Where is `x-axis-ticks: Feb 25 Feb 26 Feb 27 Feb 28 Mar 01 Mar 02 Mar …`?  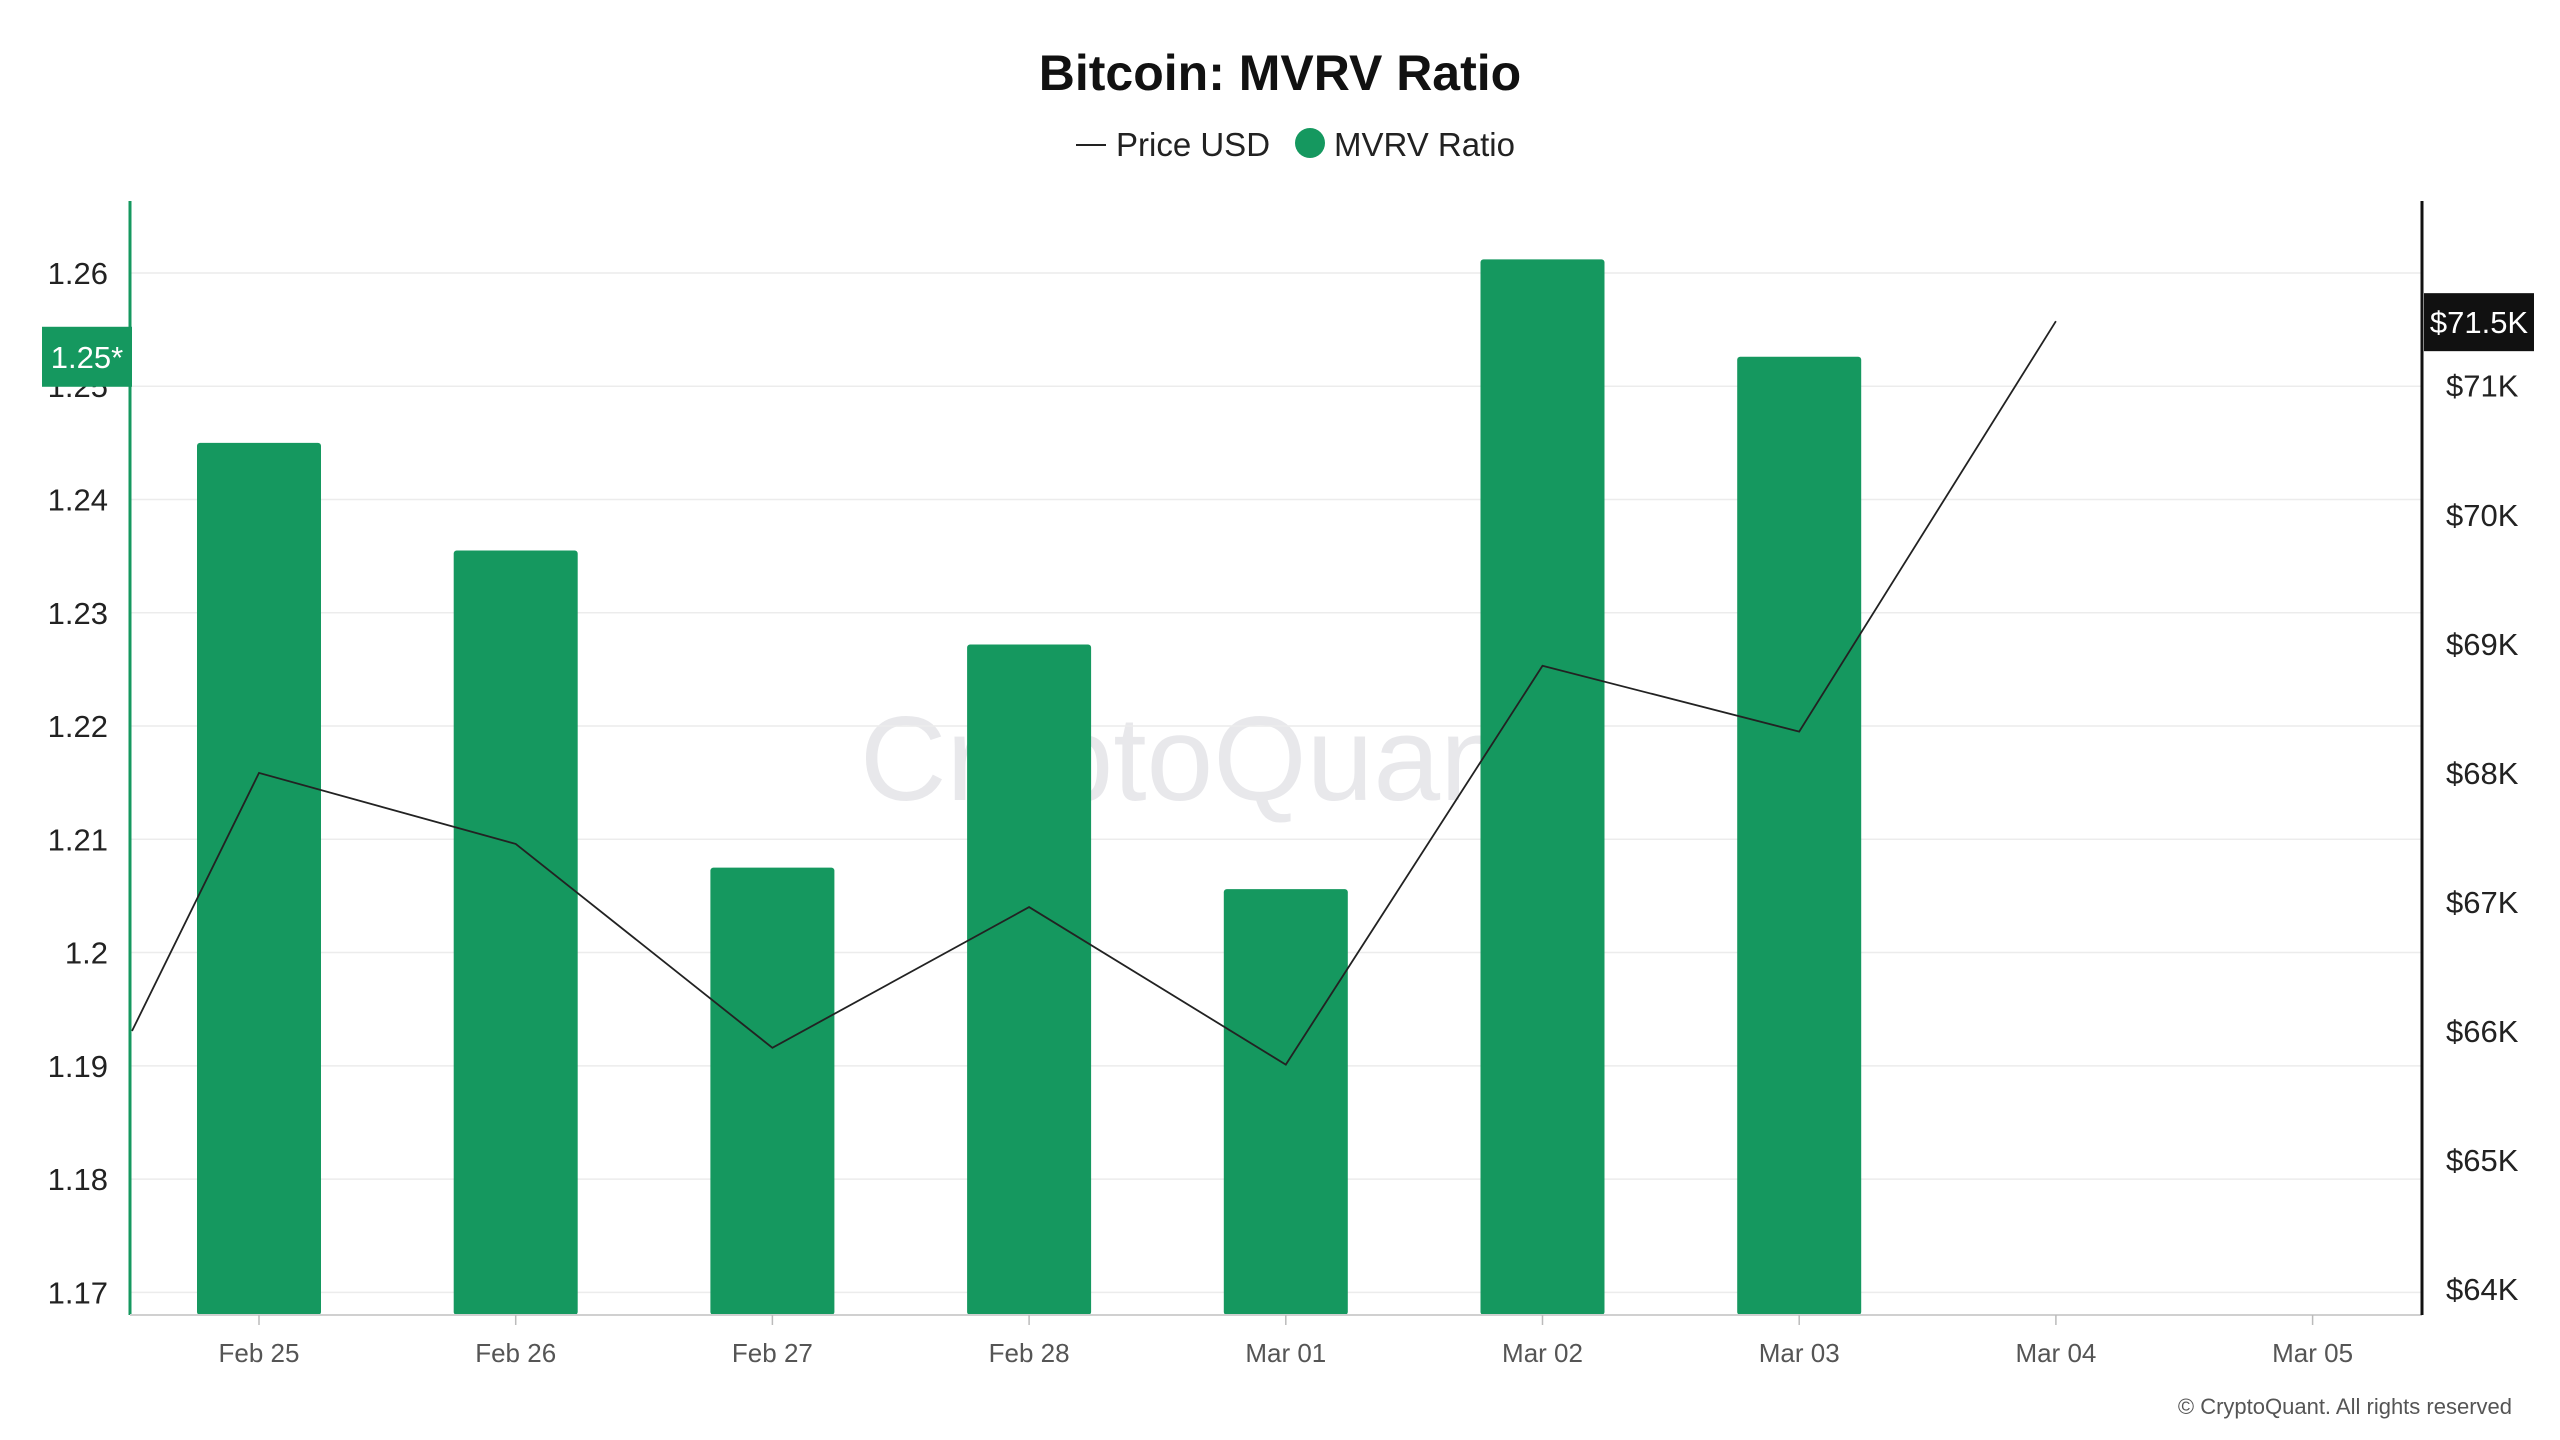 x-axis-ticks: Feb 25 Feb 26 Feb 27 Feb 28 Mar 01 Mar 02 Mar … is located at coordinates (1286, 1341).